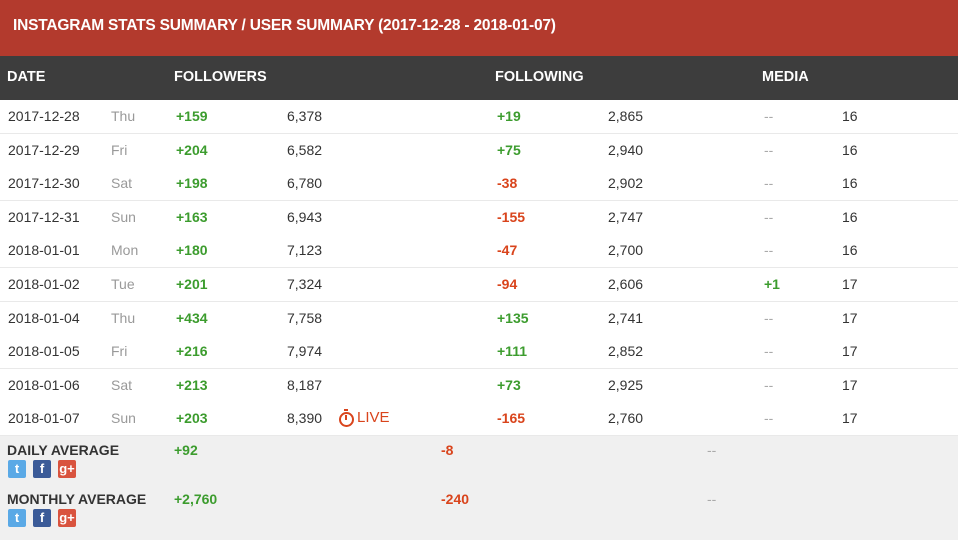  What do you see at coordinates (479, 285) in the screenshot?
I see `table-row: 2018-01-02 Tue +201 7,324 -94 2,606 +1 17` at bounding box center [479, 285].